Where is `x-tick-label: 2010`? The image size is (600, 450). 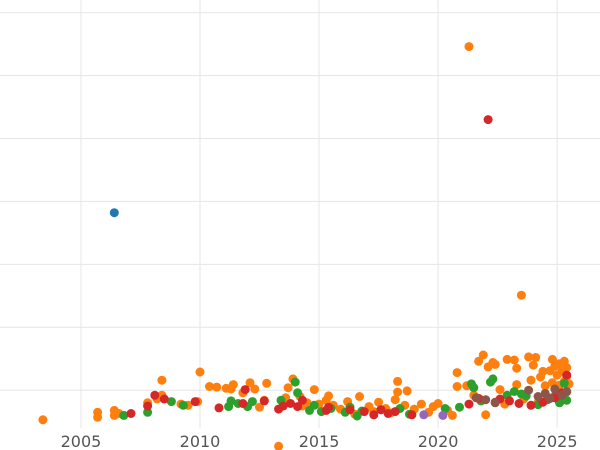 x-tick-label: 2010 is located at coordinates (200, 441).